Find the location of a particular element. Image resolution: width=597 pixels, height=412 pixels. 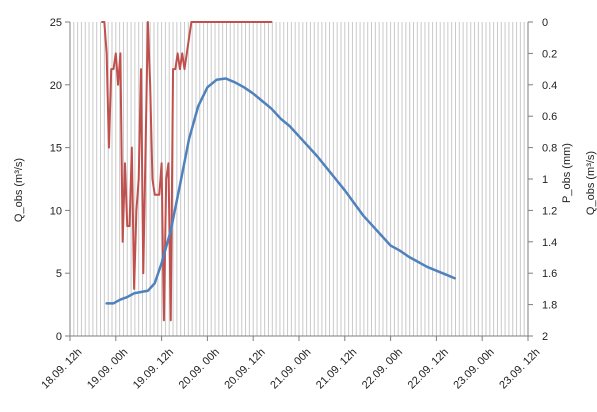

right-y-tick-label: 2 is located at coordinates (545, 337).